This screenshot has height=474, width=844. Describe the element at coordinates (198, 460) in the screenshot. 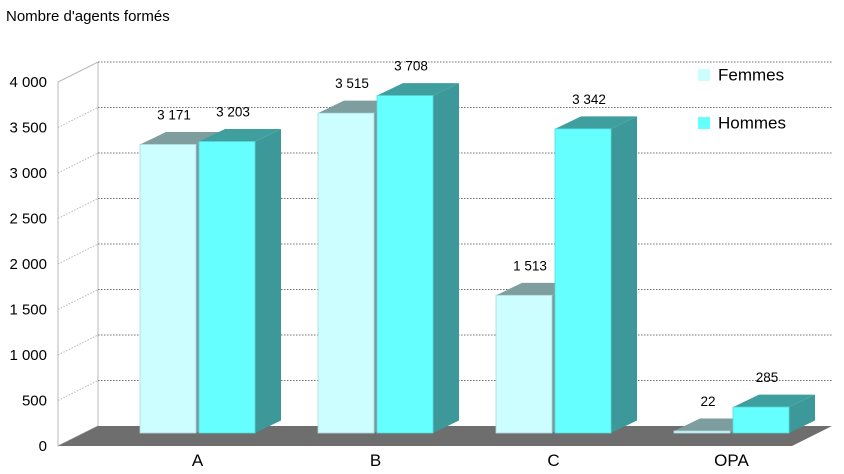

I see `x-tick-label: A` at that location.